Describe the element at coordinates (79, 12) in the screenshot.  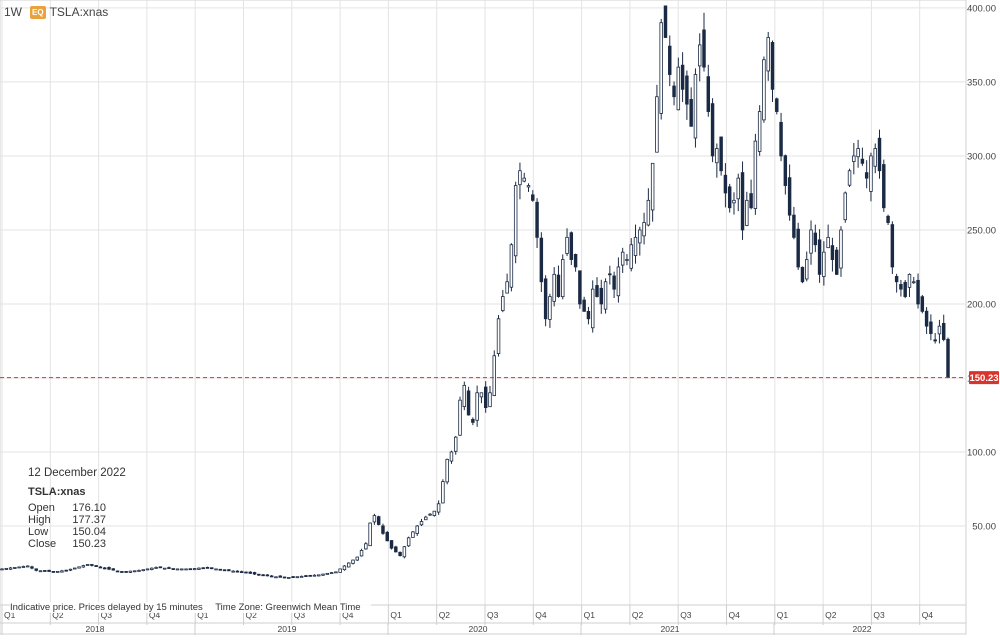
I see `symbol-label: TSLA:xnas` at that location.